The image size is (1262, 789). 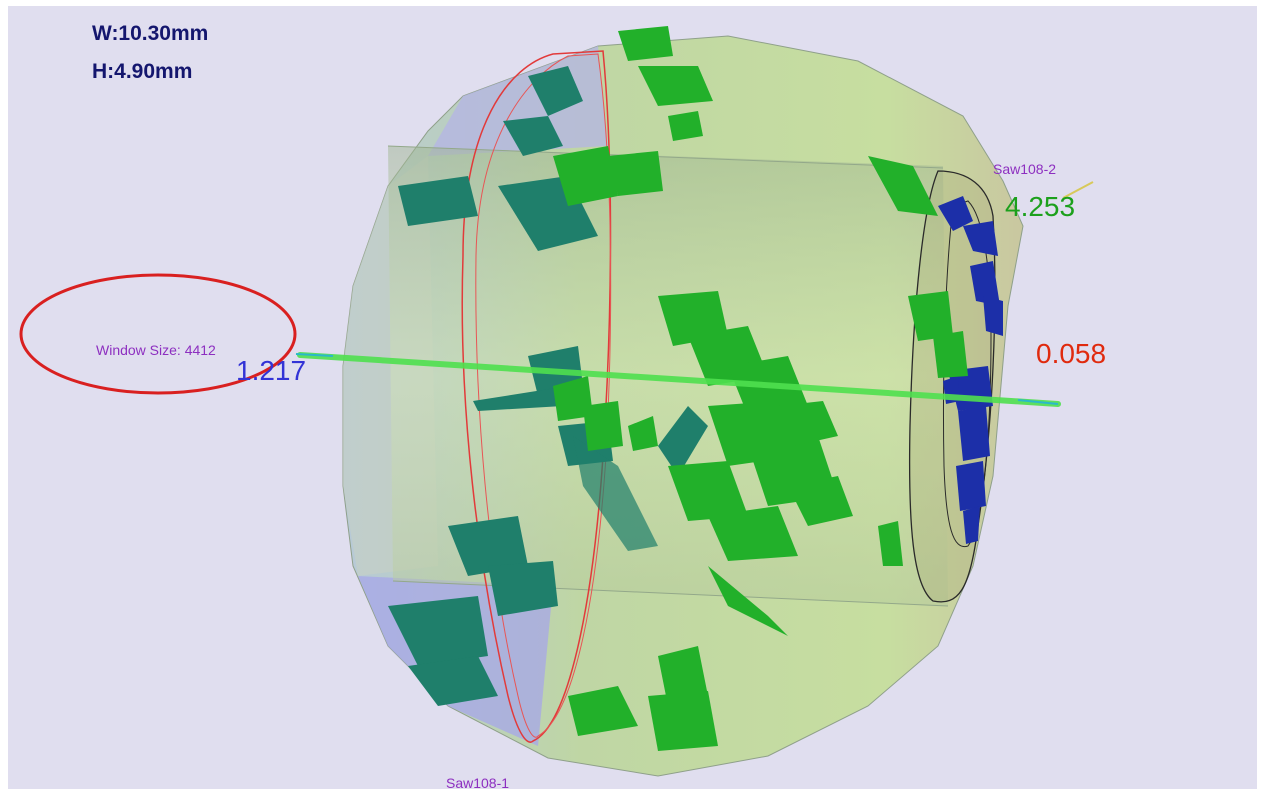 I want to click on saw-plane-left-inner, so click(x=543, y=395).